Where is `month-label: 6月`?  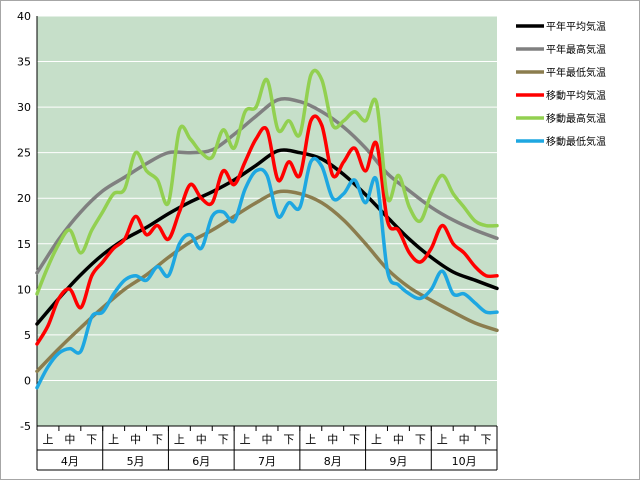
month-label: 6月 is located at coordinates (201, 461).